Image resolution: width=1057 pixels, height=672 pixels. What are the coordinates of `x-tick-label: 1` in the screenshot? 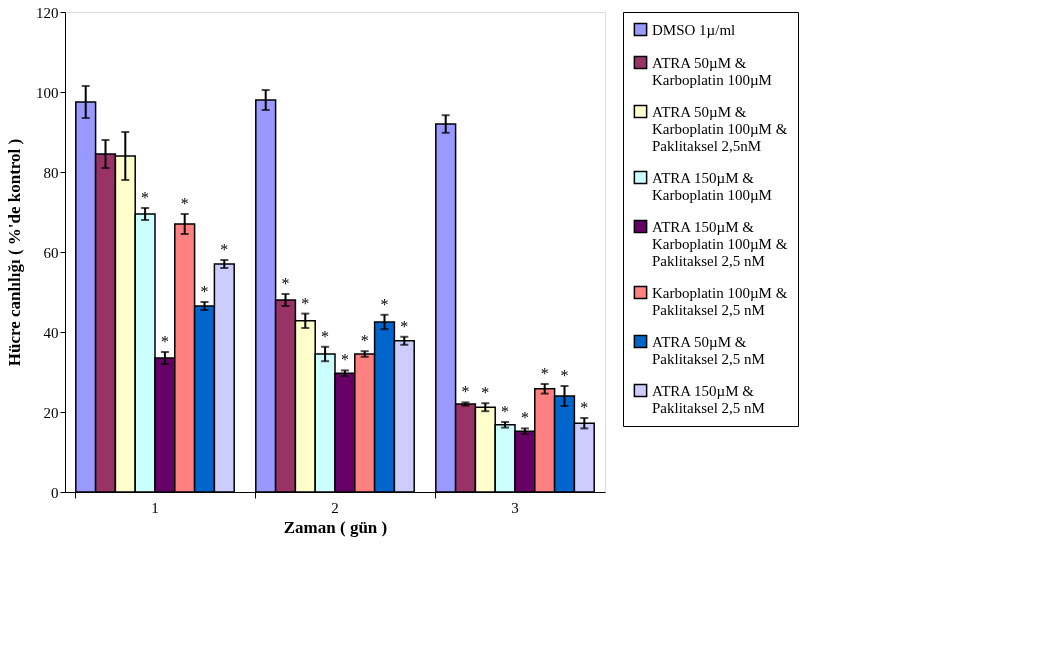 It's located at (155, 507).